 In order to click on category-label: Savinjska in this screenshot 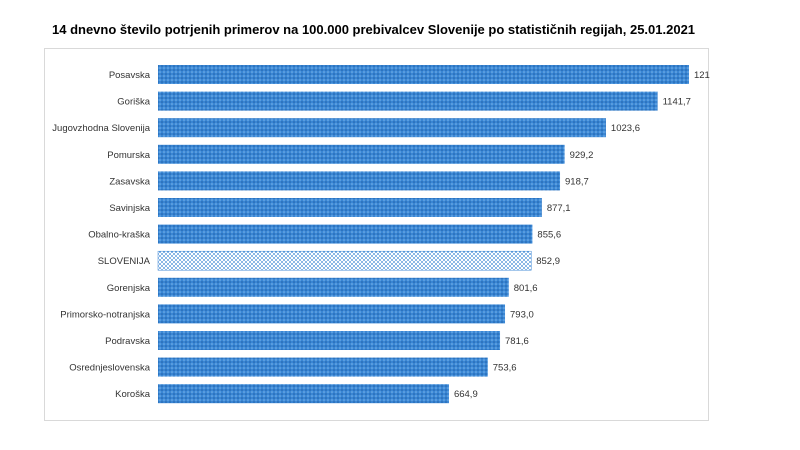, I will do `click(129, 208)`.